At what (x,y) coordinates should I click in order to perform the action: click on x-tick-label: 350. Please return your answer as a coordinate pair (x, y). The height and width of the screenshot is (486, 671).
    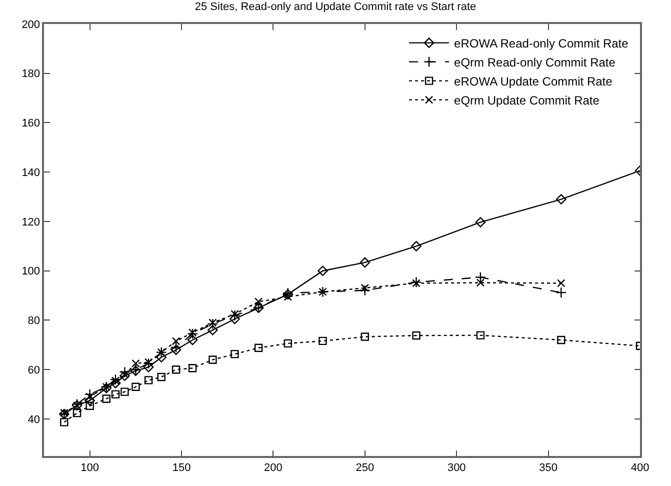
    Looking at the image, I should click on (548, 468).